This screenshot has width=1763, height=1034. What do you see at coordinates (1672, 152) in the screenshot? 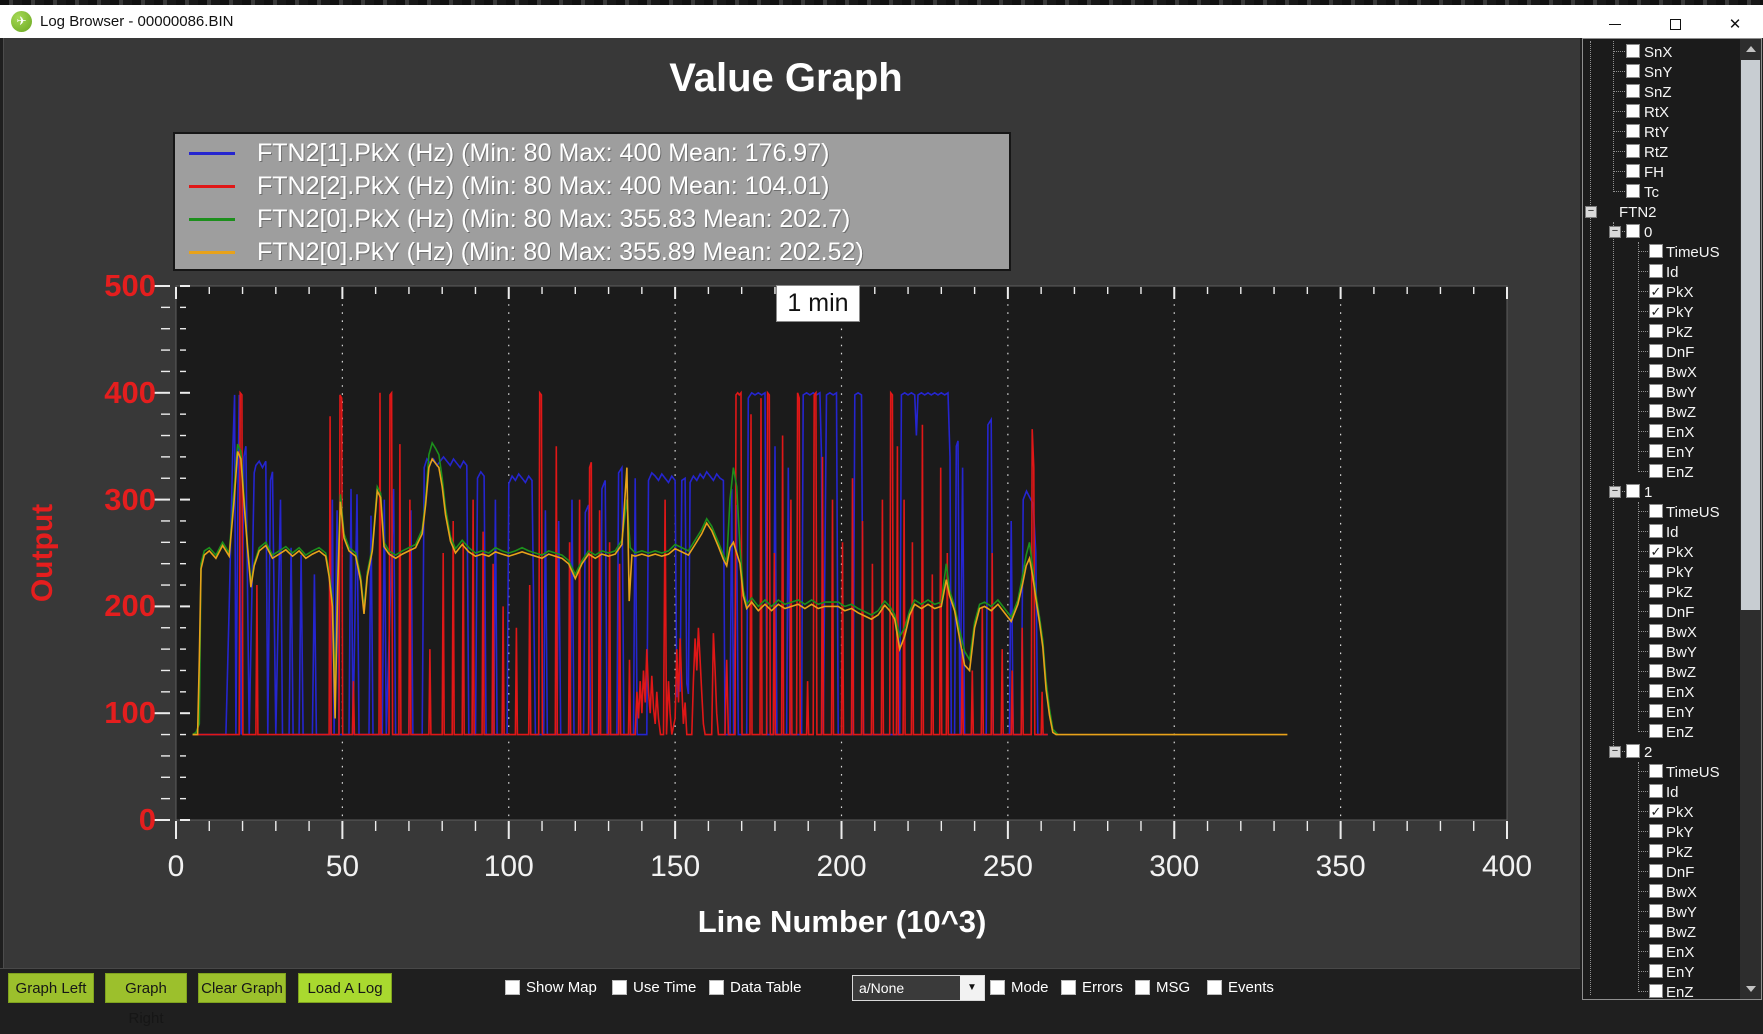
I see `tree-item-rtz: RtZ` at bounding box center [1672, 152].